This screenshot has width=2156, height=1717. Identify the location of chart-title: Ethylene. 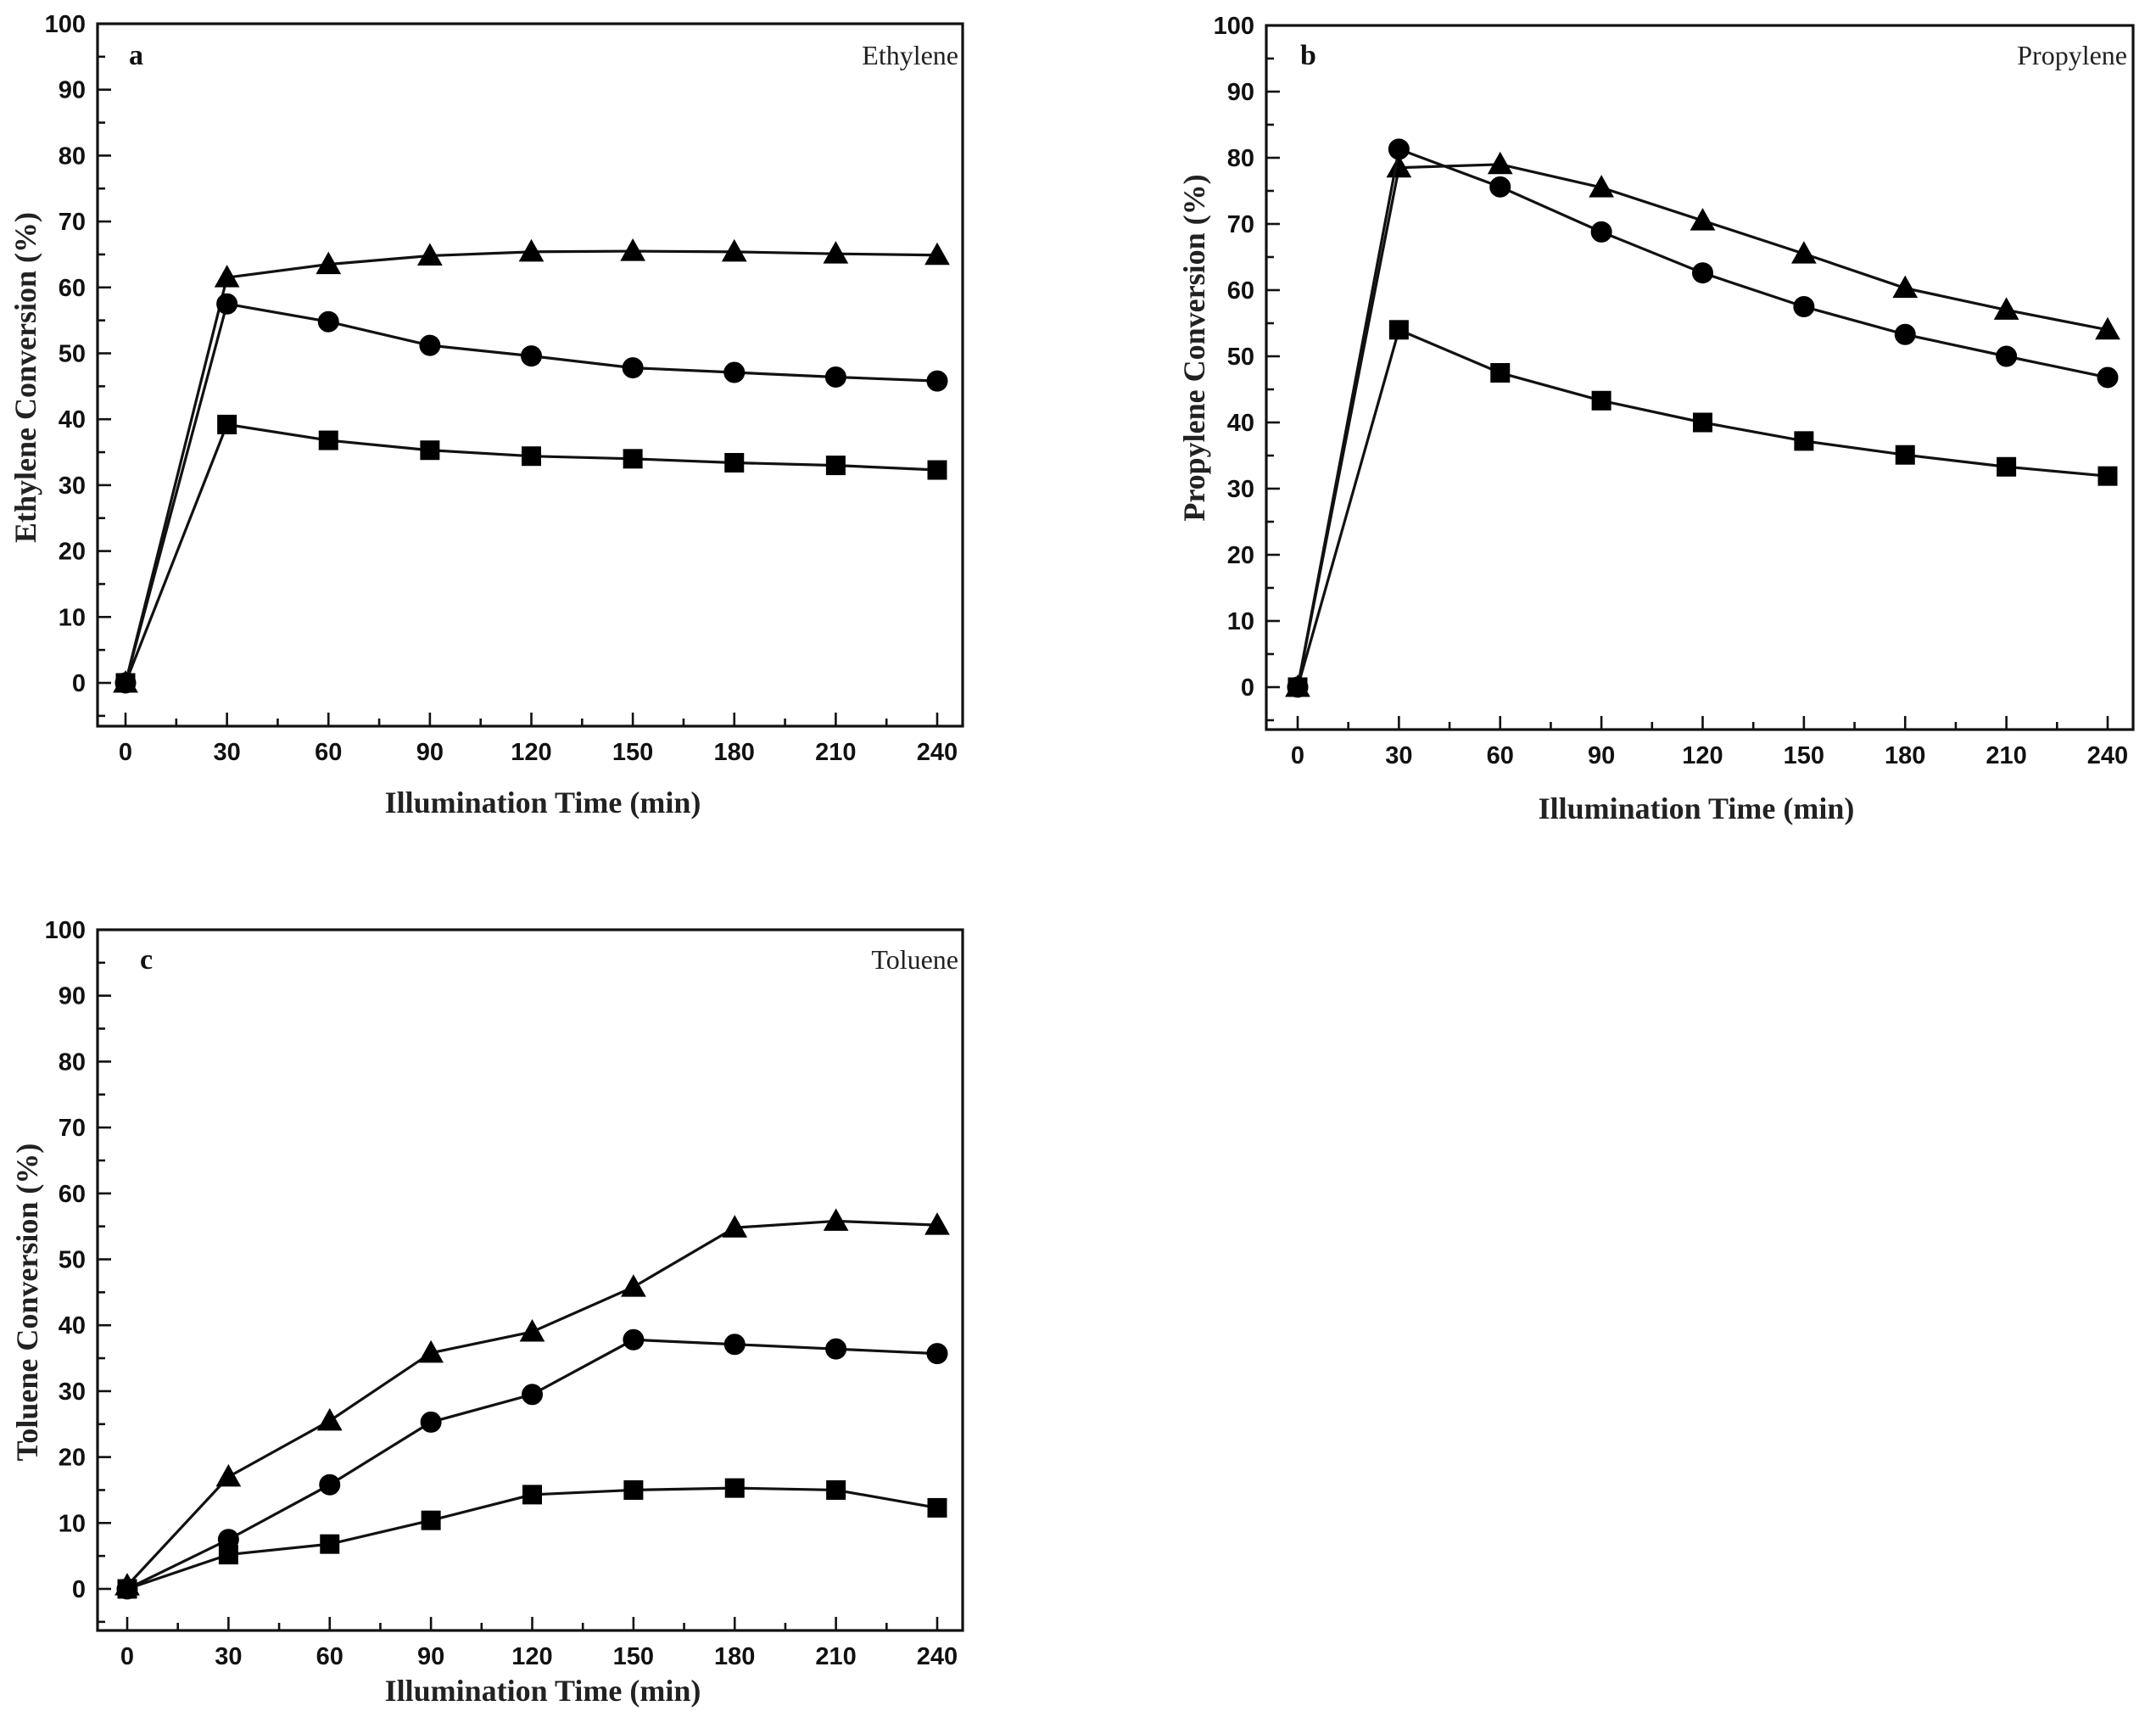
(910, 55).